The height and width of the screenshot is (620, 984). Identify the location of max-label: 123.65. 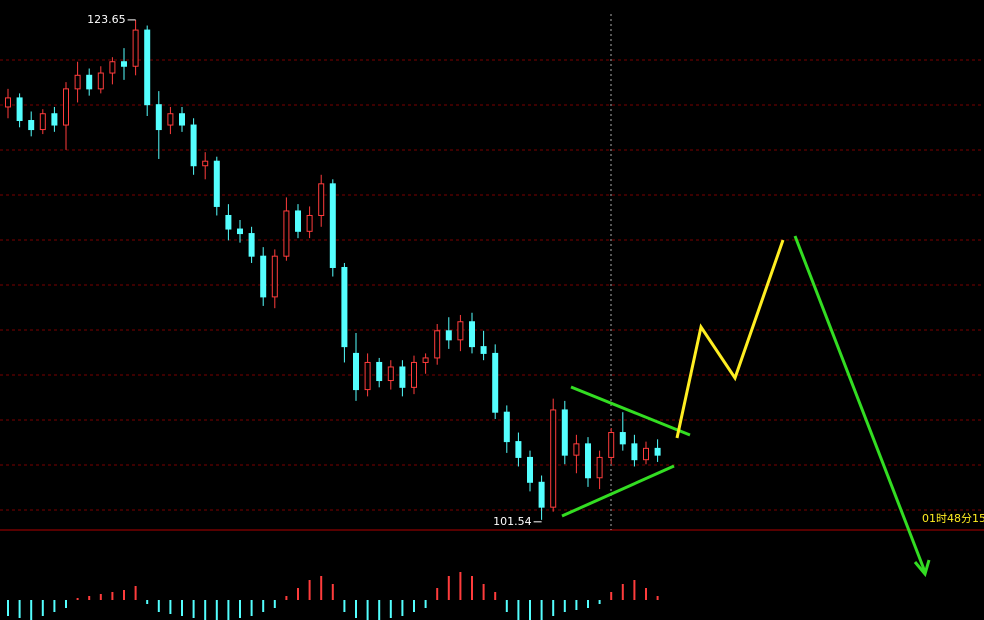
(106, 19).